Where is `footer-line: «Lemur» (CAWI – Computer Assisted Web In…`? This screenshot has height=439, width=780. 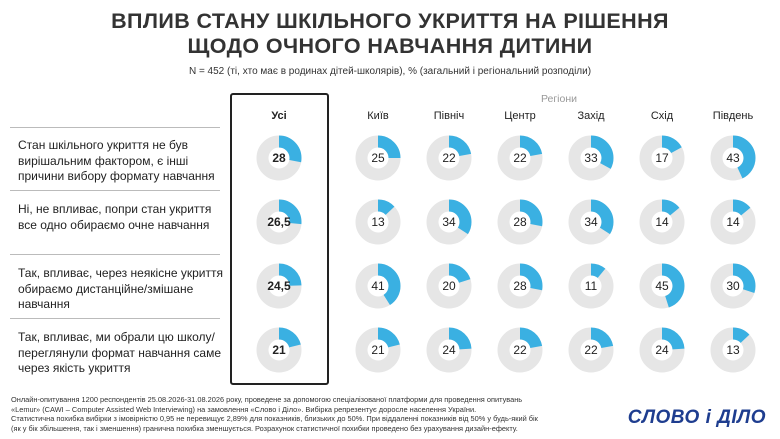
footer-line: «Lemur» (CAWI – Computer Assisted Web In… is located at coordinates (244, 409).